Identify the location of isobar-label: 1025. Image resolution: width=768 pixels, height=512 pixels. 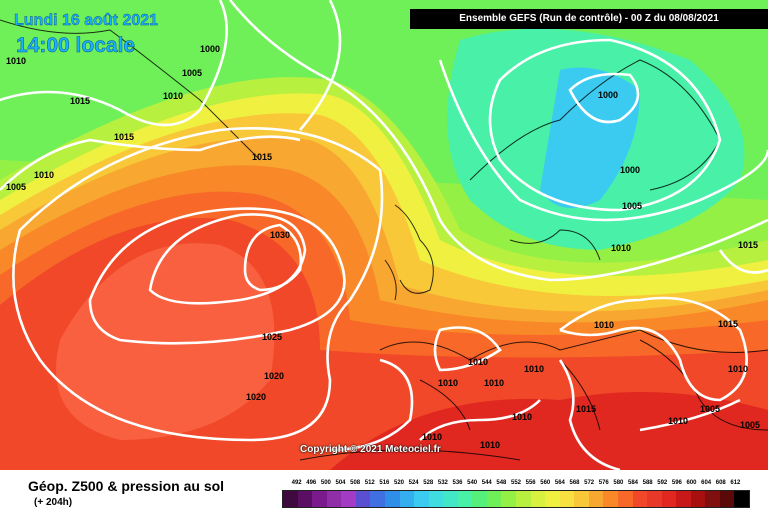
(272, 337).